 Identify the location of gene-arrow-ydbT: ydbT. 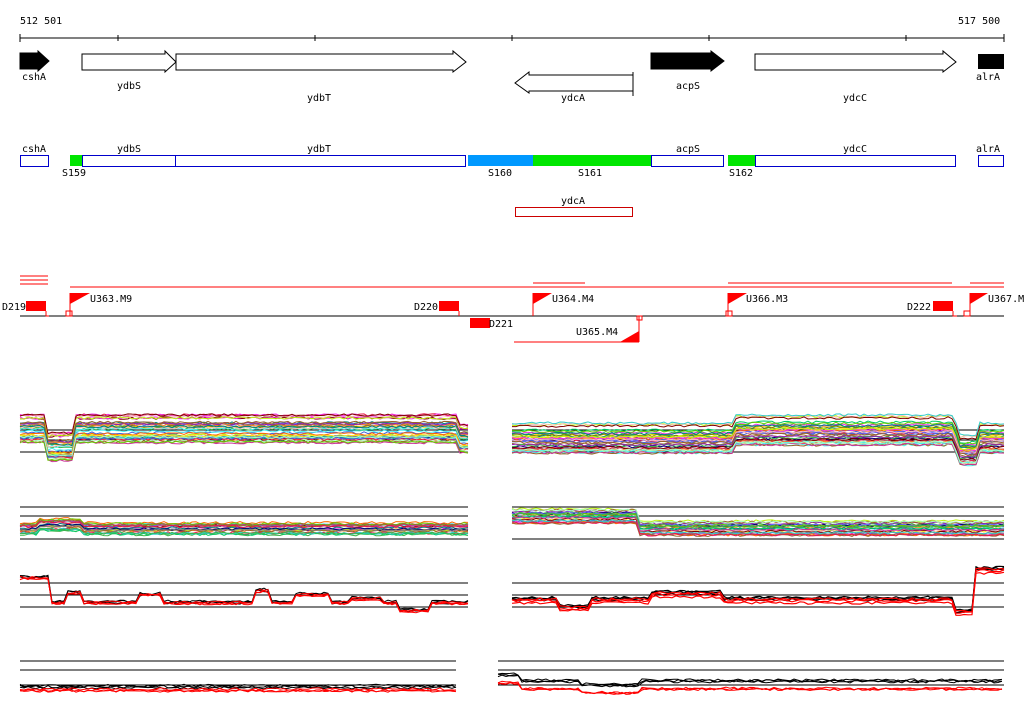
(321, 76).